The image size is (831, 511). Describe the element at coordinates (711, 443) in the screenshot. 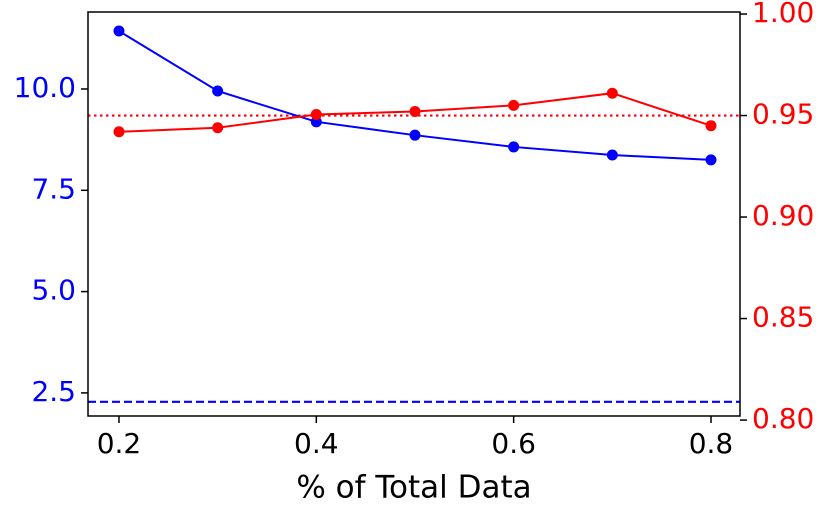

I see `x-tick-label: 0.8` at that location.